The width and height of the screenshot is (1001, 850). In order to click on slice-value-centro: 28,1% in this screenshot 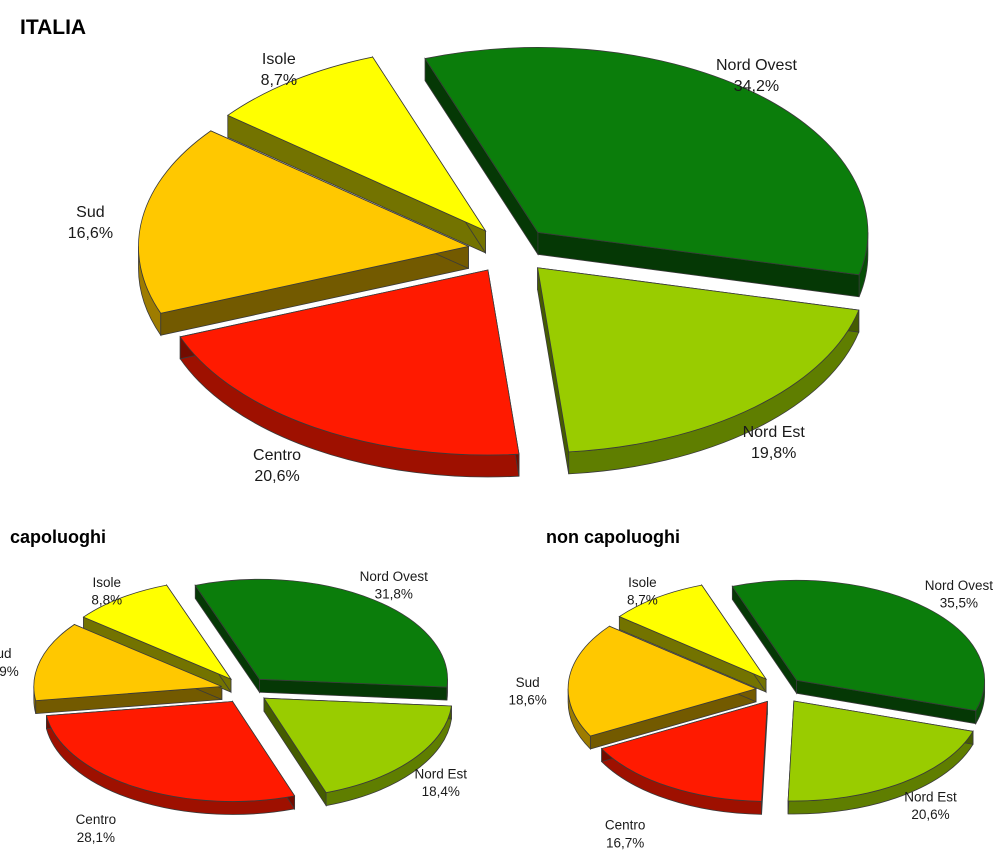, I will do `click(96, 837)`.